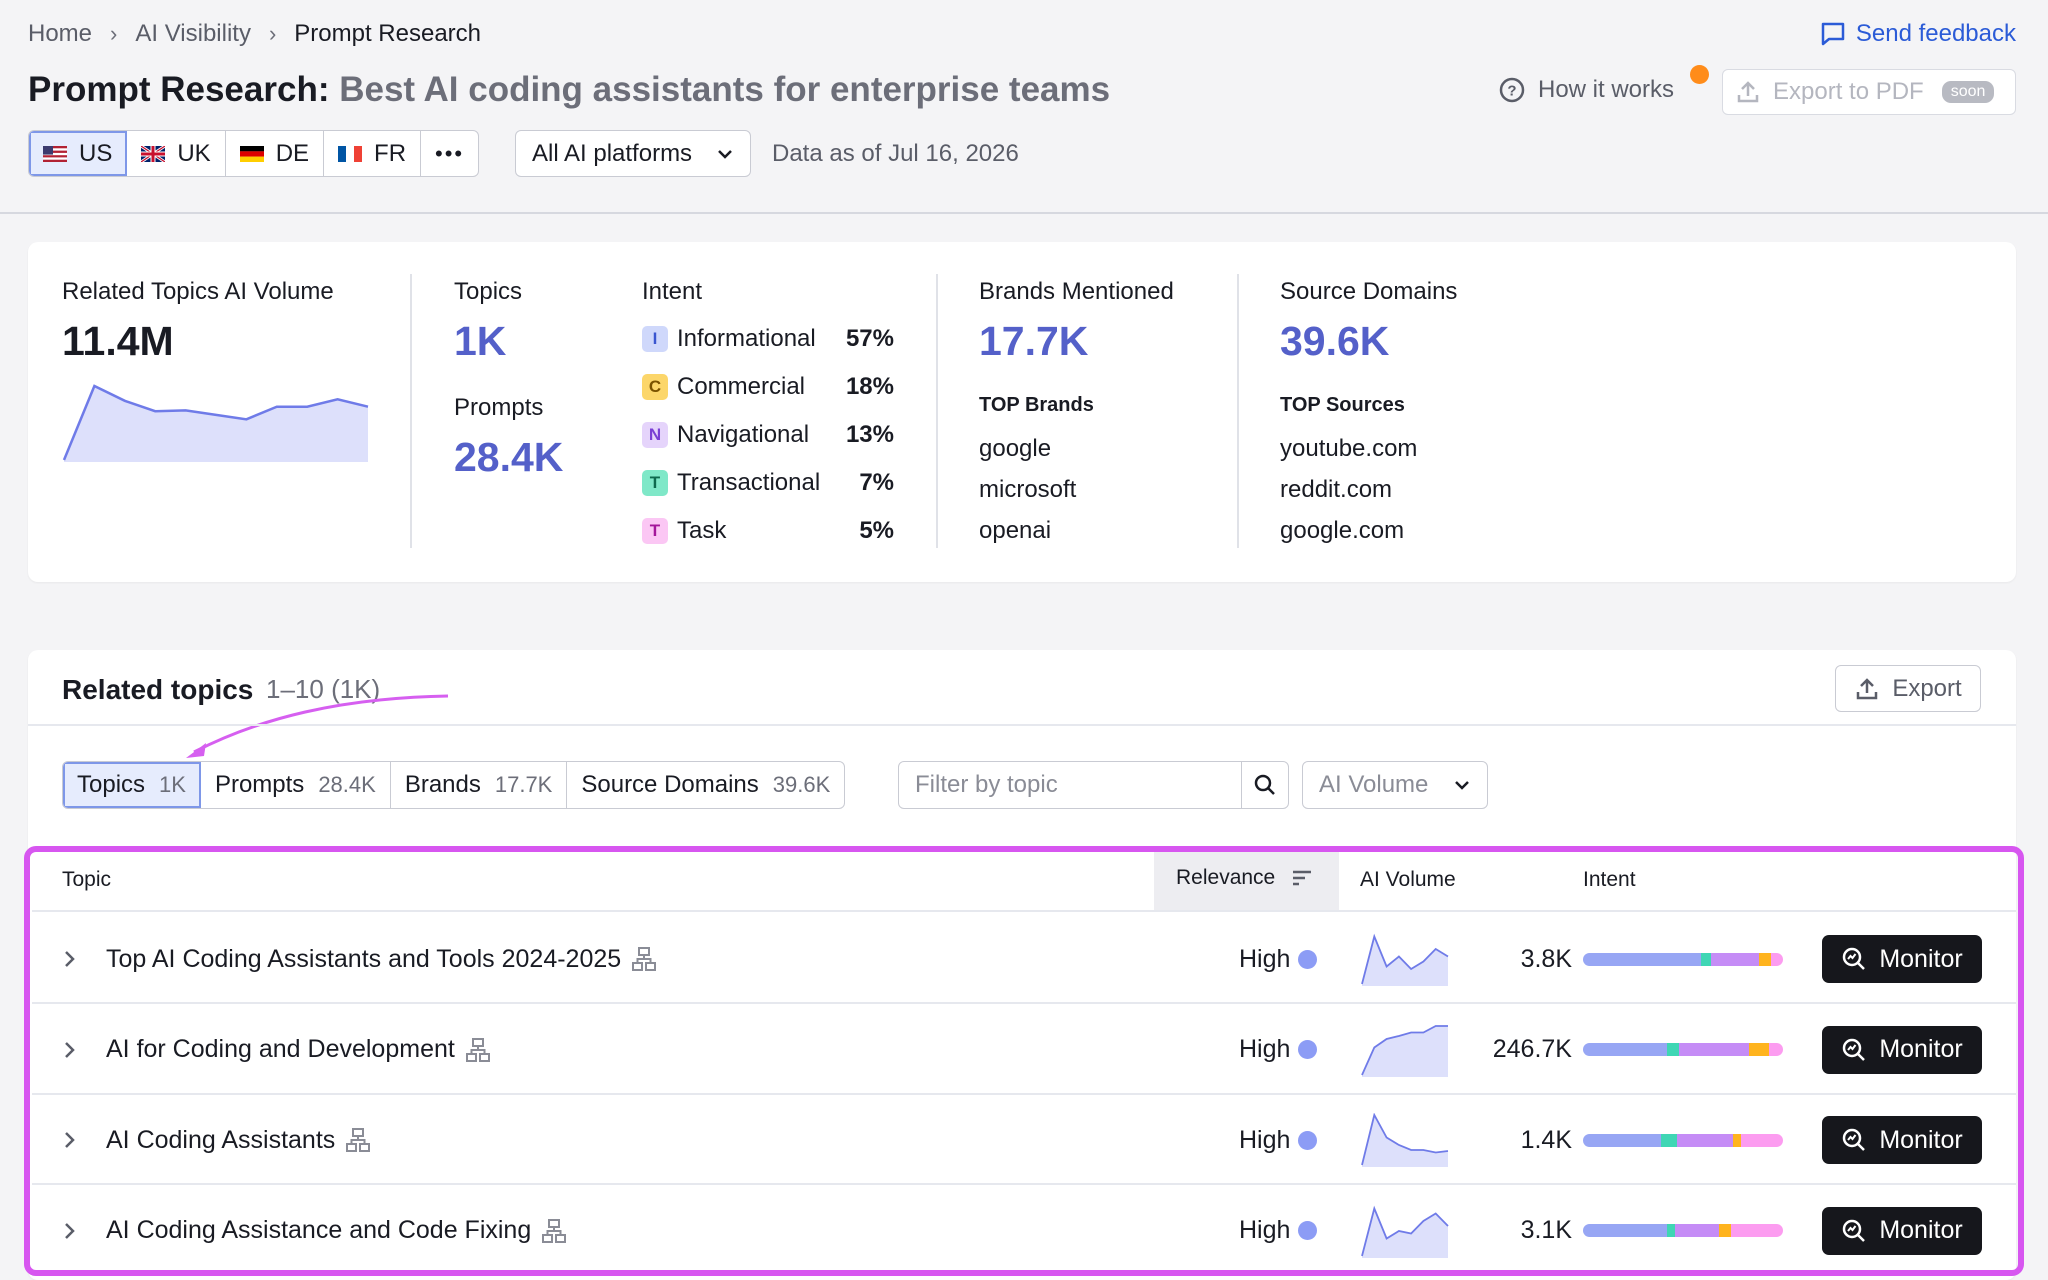  Describe the element at coordinates (87, 879) in the screenshot. I see `column-topic: Topic` at that location.